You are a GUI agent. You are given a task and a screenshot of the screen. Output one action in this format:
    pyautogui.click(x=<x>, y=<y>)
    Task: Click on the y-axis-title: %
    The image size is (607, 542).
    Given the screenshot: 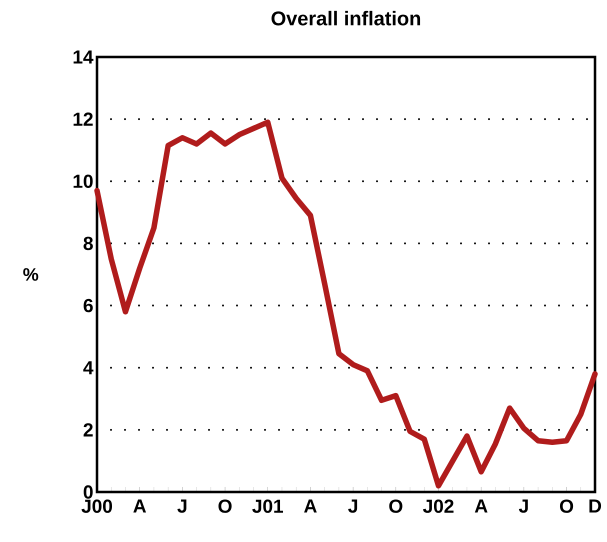 What is the action you would take?
    pyautogui.click(x=30, y=274)
    